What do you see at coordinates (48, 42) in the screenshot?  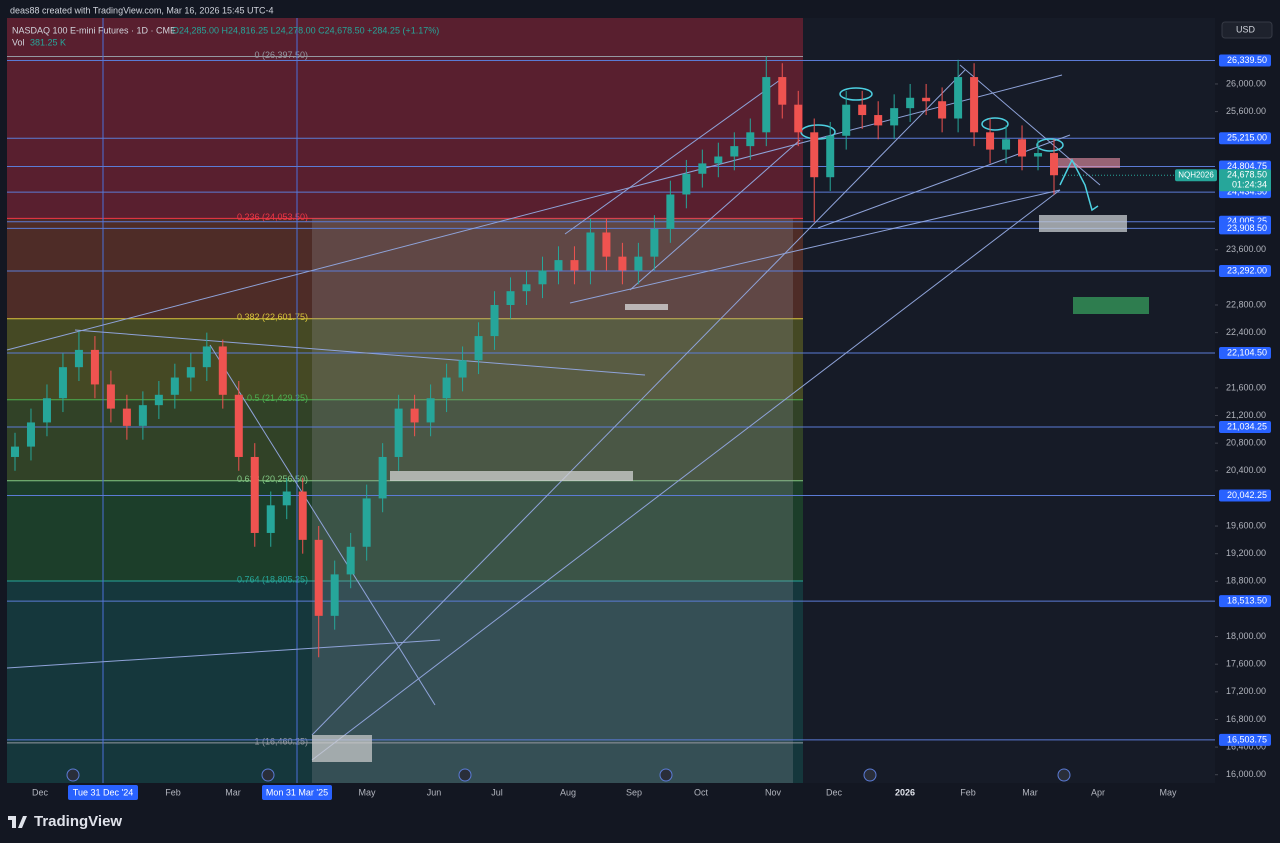 I see `volume-value: 381.25 K` at bounding box center [48, 42].